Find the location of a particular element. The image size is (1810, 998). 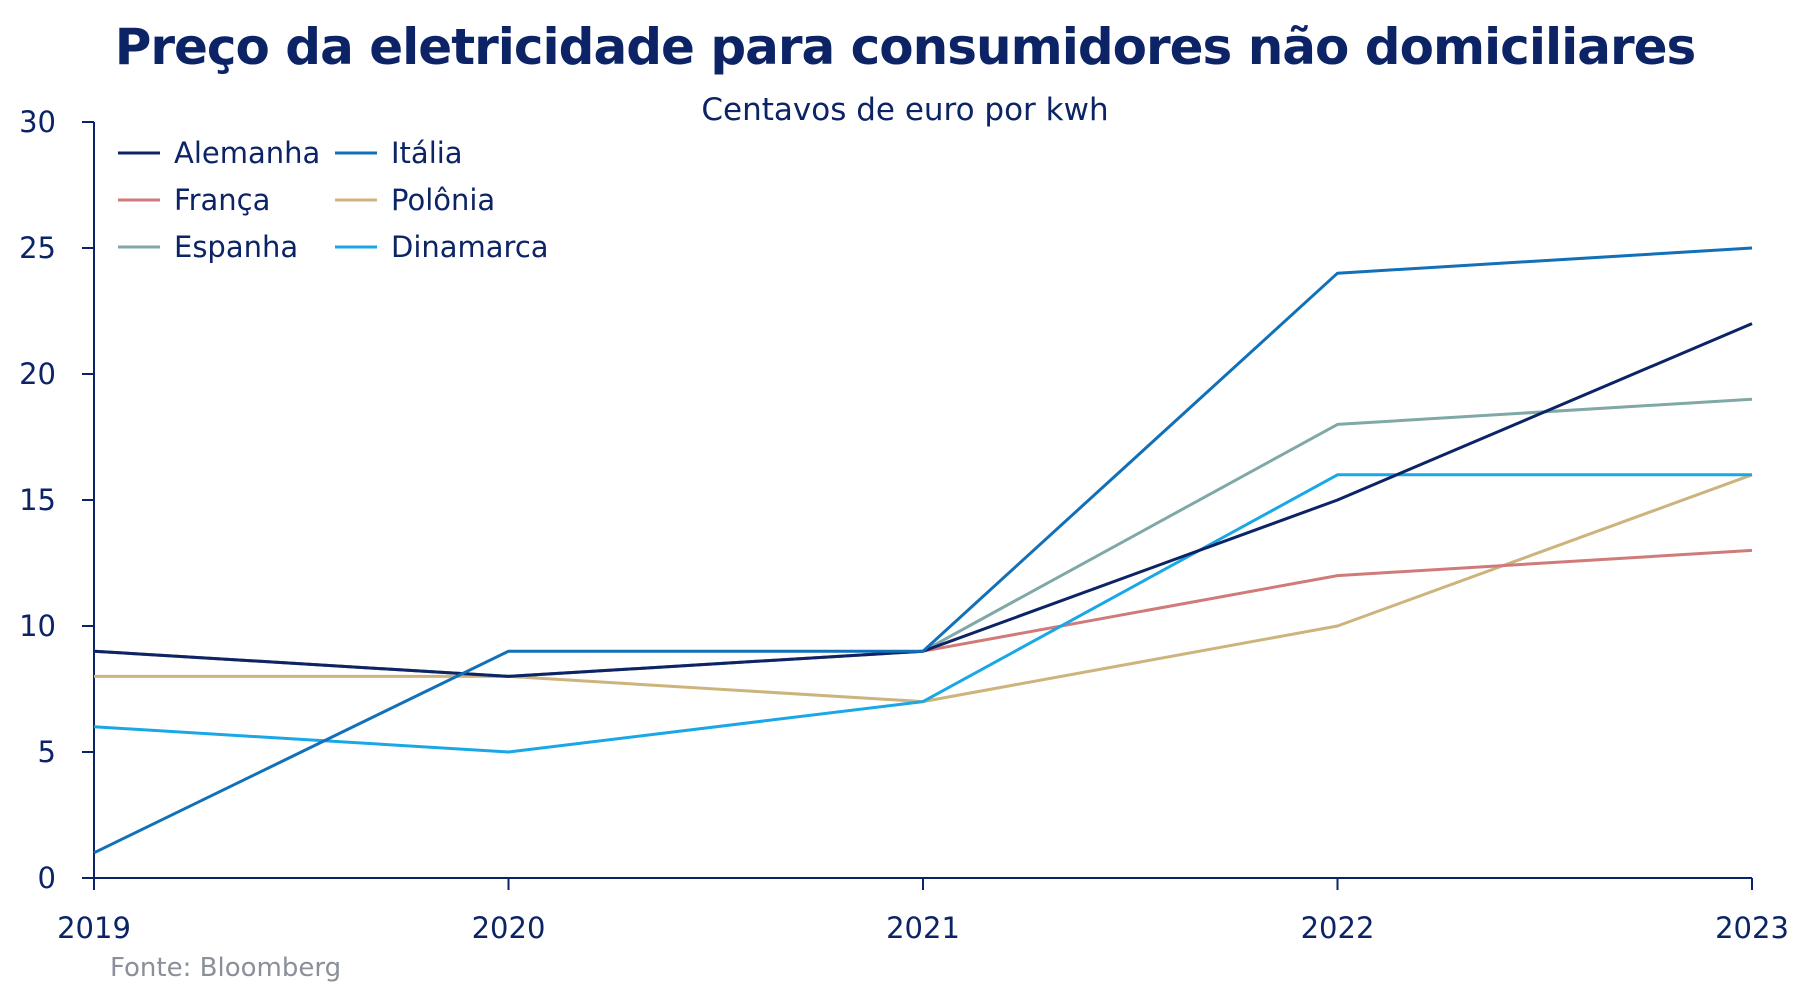

x-tick-label: 2020 is located at coordinates (509, 928).